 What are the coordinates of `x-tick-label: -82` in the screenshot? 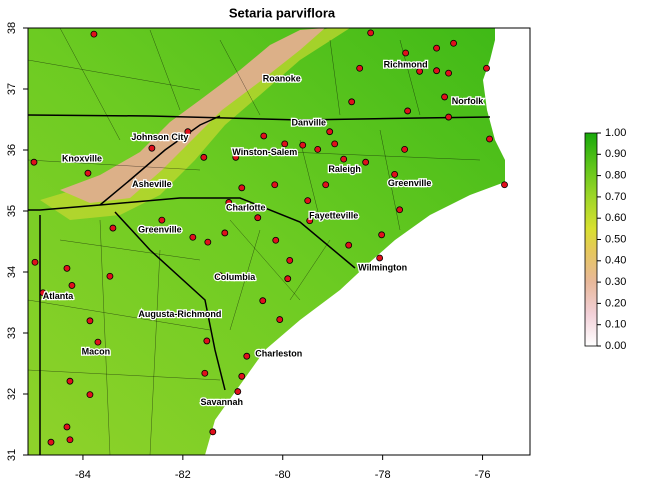 It's located at (183, 475).